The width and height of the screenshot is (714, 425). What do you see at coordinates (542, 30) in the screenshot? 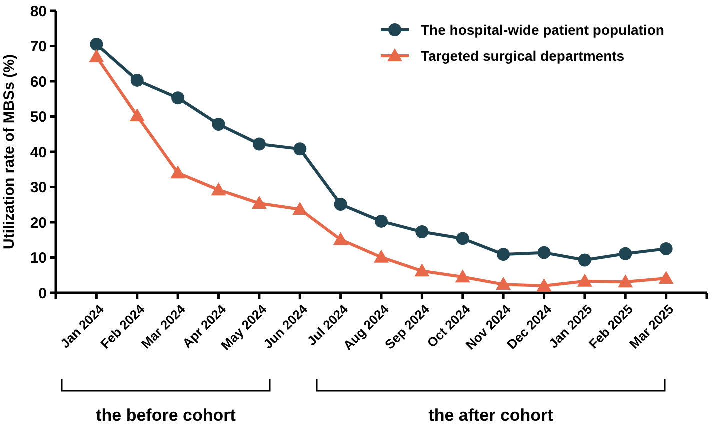
I see `legend-label: The hospital-wide patient population` at bounding box center [542, 30].